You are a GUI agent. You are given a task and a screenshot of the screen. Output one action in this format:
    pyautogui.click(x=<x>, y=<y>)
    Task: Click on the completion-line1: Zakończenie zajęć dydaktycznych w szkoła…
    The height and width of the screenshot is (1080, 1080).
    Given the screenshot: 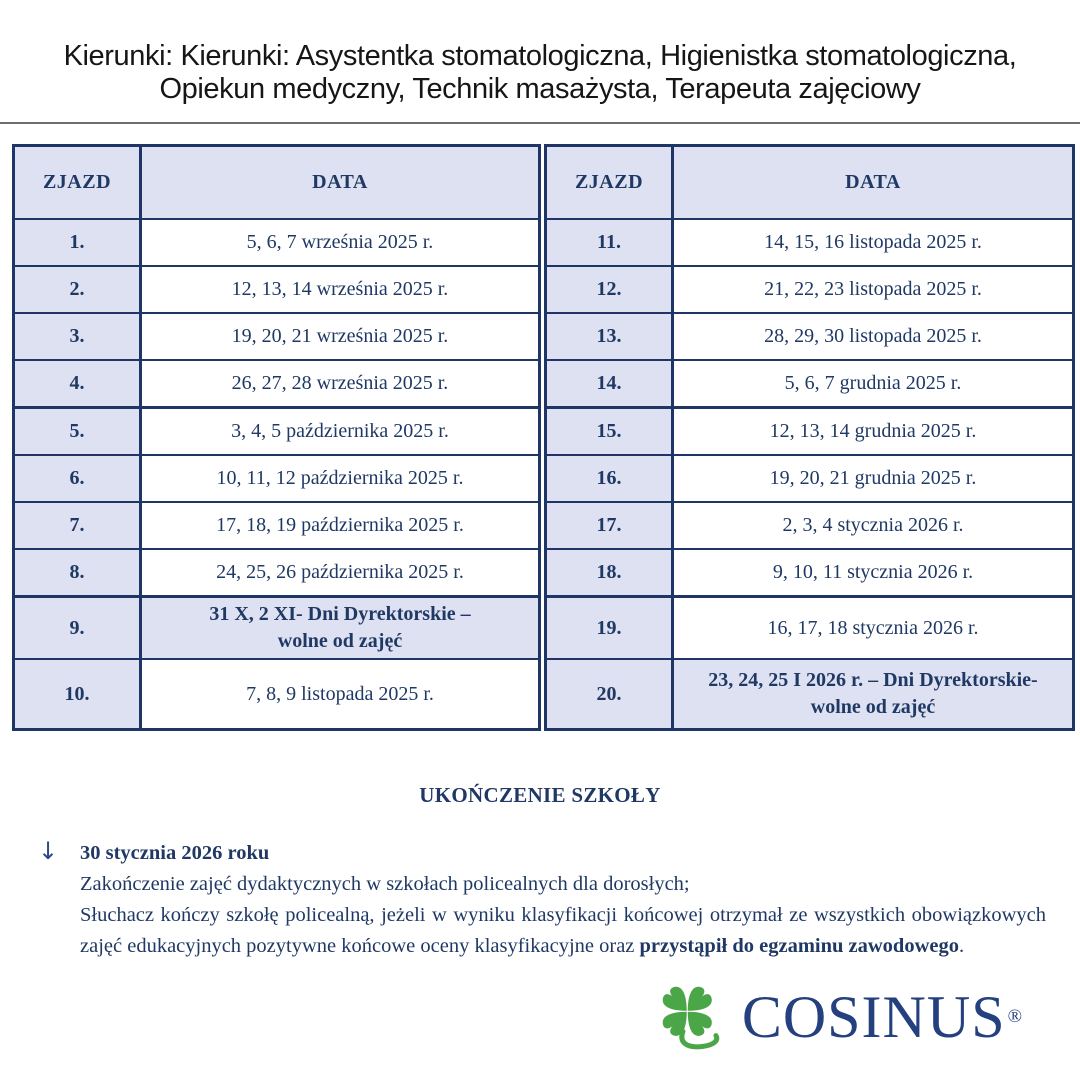 What is the action you would take?
    pyautogui.click(x=385, y=884)
    